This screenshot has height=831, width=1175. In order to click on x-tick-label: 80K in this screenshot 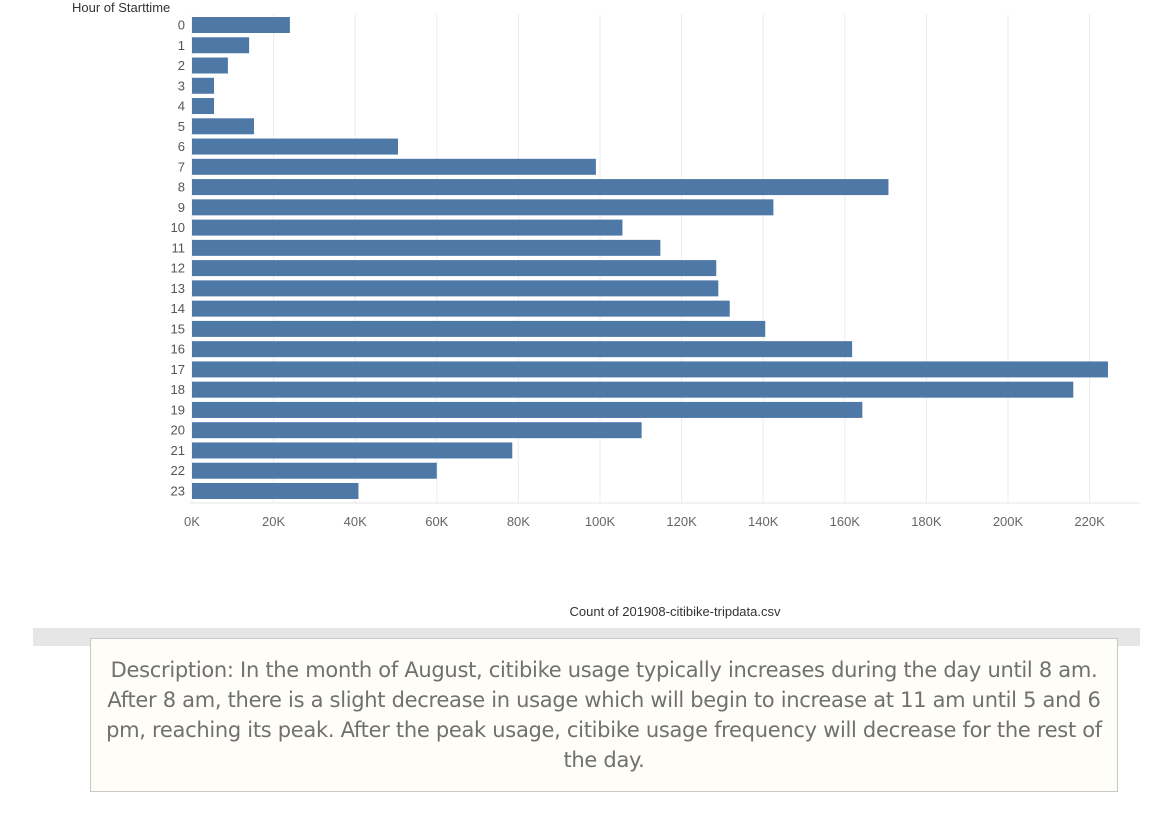, I will do `click(518, 521)`.